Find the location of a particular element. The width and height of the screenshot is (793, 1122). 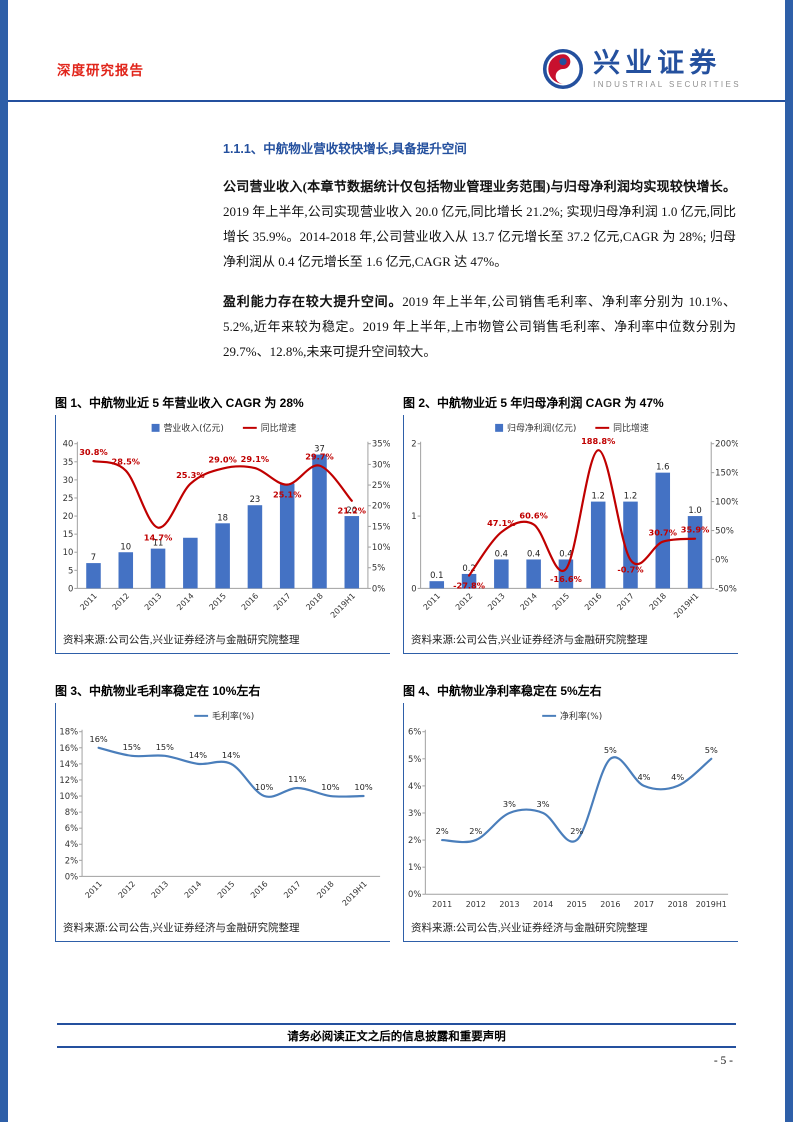

svg-text: 8% is located at coordinates (71, 812).